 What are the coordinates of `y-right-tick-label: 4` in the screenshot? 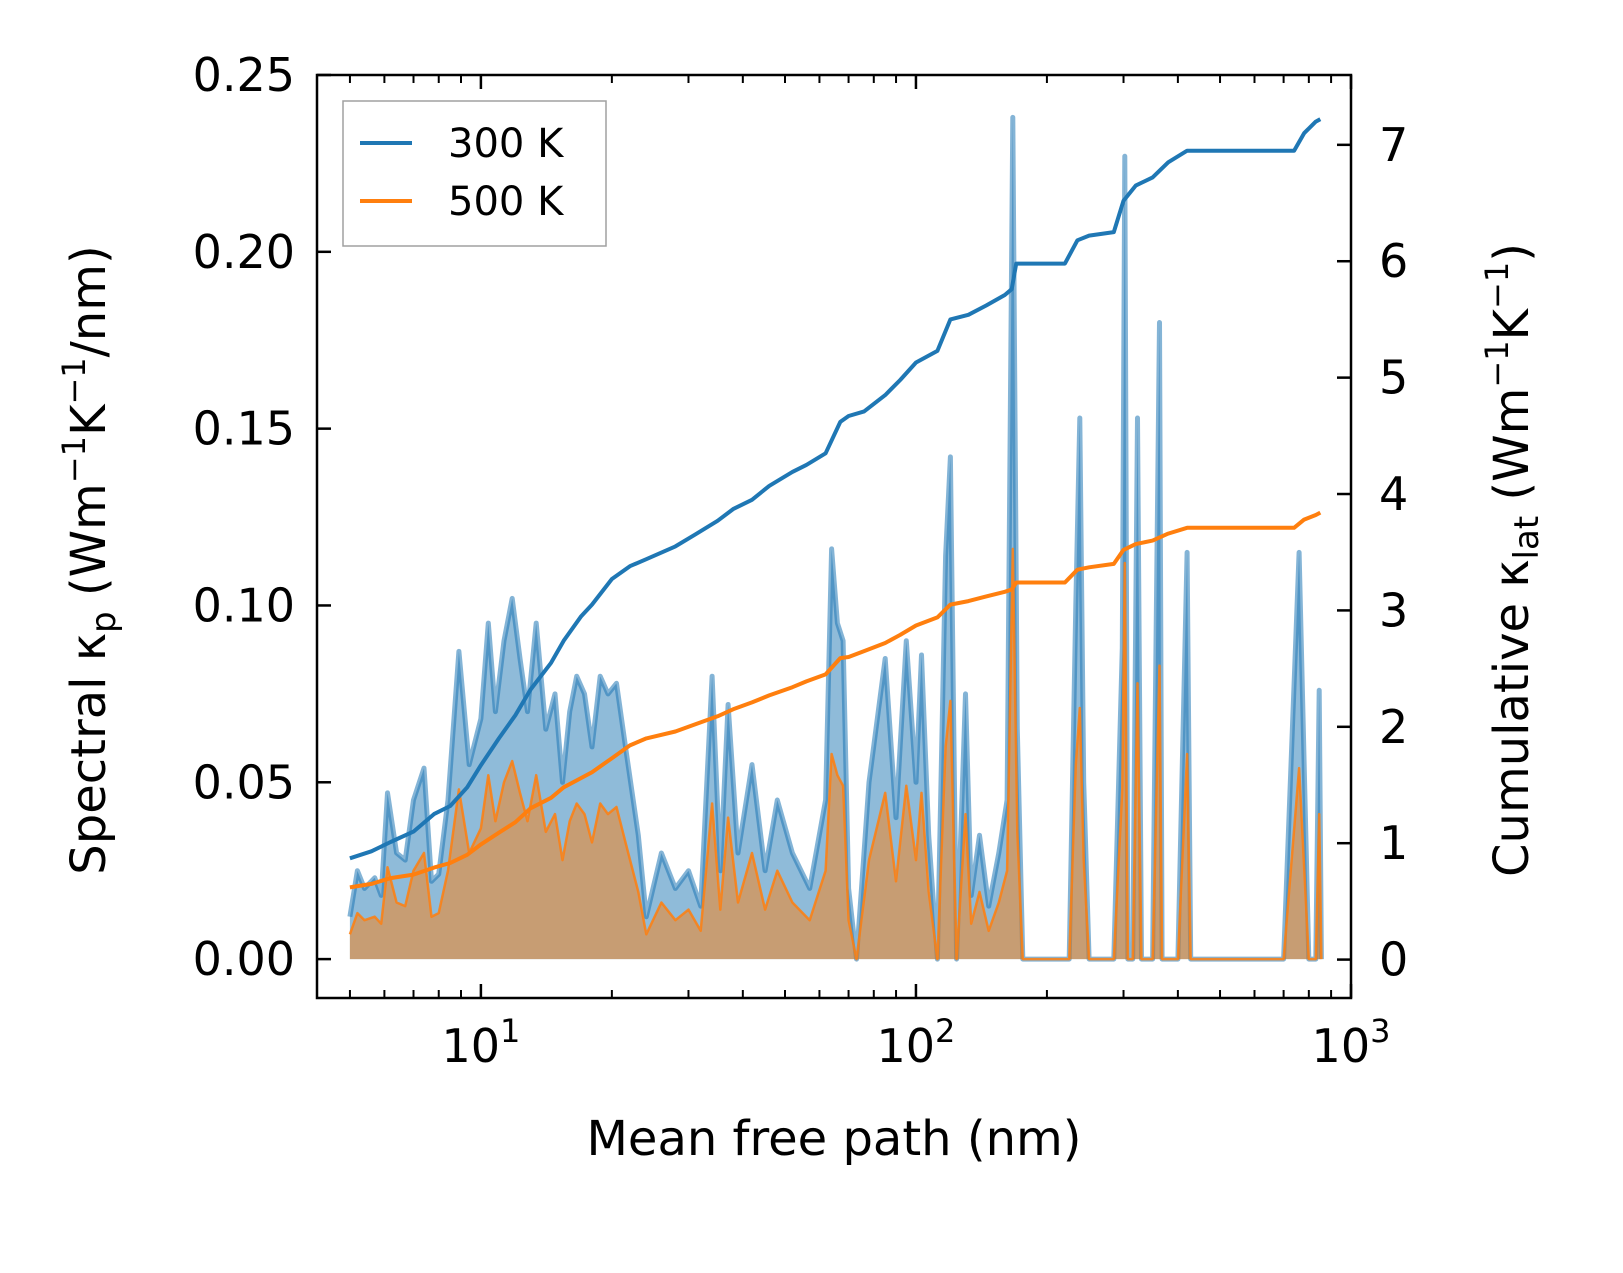 It's located at (1393, 494).